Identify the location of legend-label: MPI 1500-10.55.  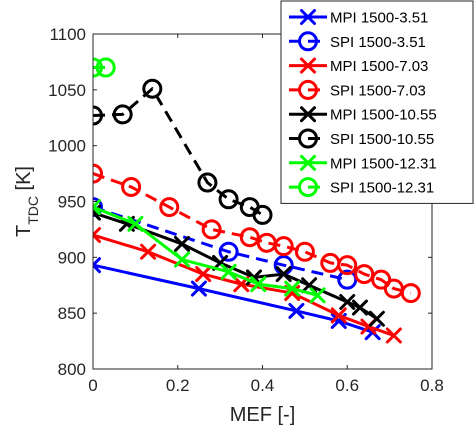
(383, 115).